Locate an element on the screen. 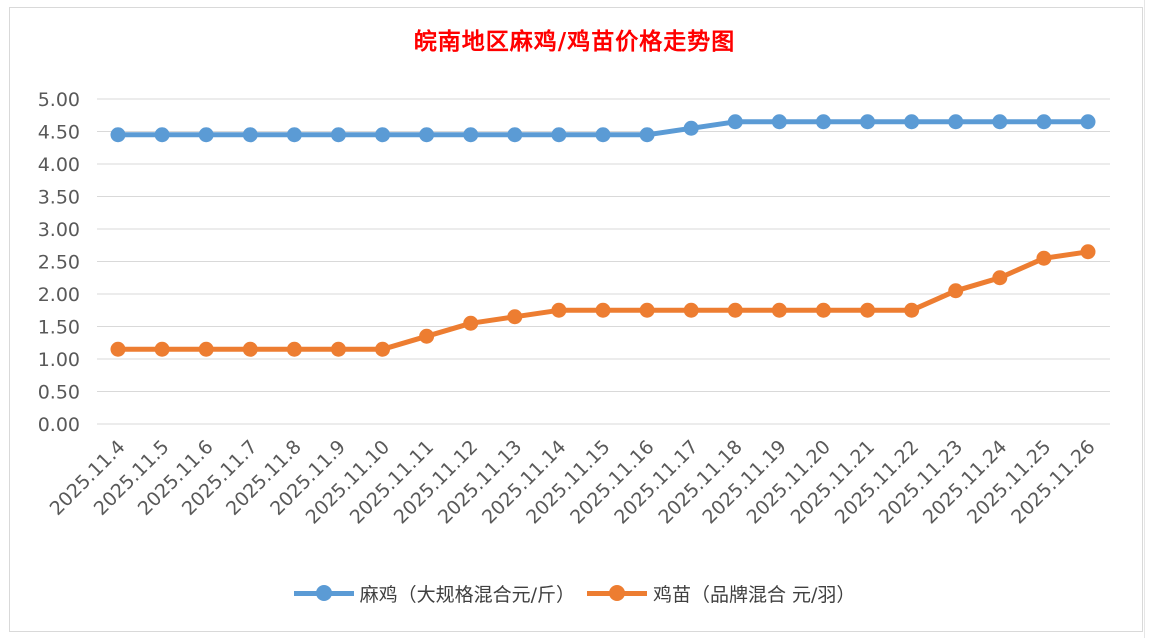 The image size is (1149, 638). y-tick-label: 1.00 is located at coordinates (59, 360).